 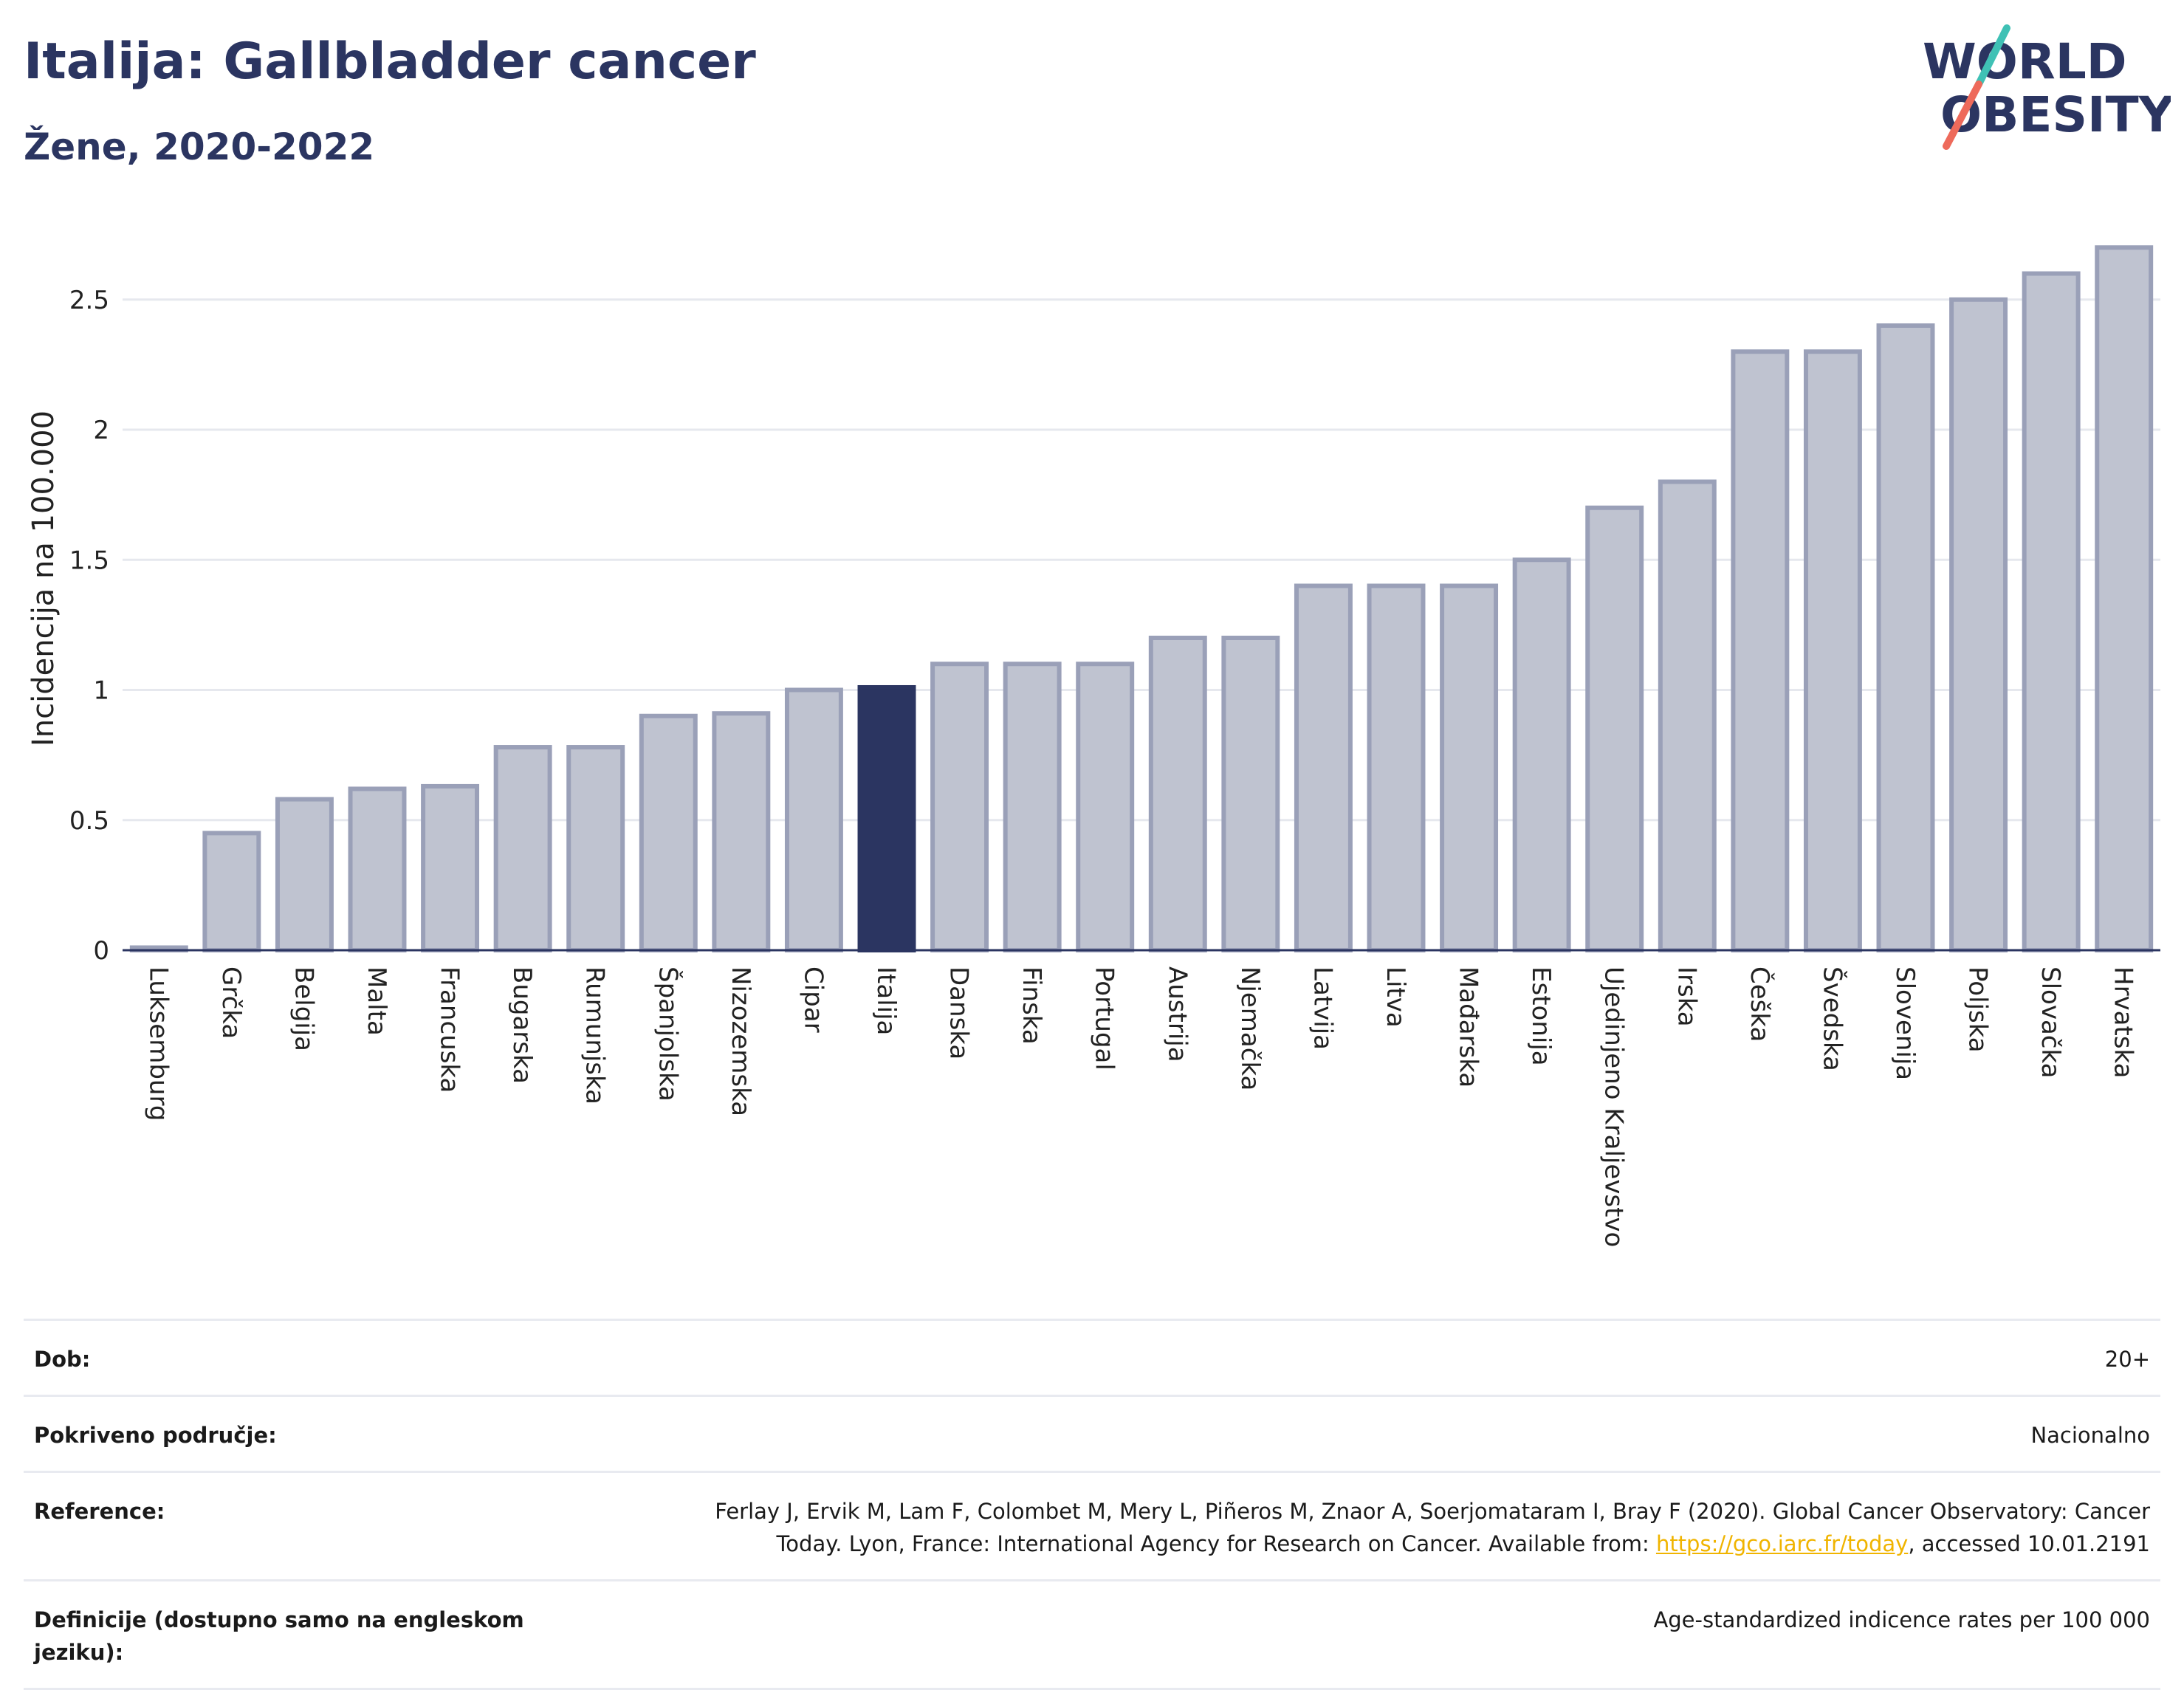 What do you see at coordinates (813, 999) in the screenshot?
I see `x-tick-label: Cipar` at bounding box center [813, 999].